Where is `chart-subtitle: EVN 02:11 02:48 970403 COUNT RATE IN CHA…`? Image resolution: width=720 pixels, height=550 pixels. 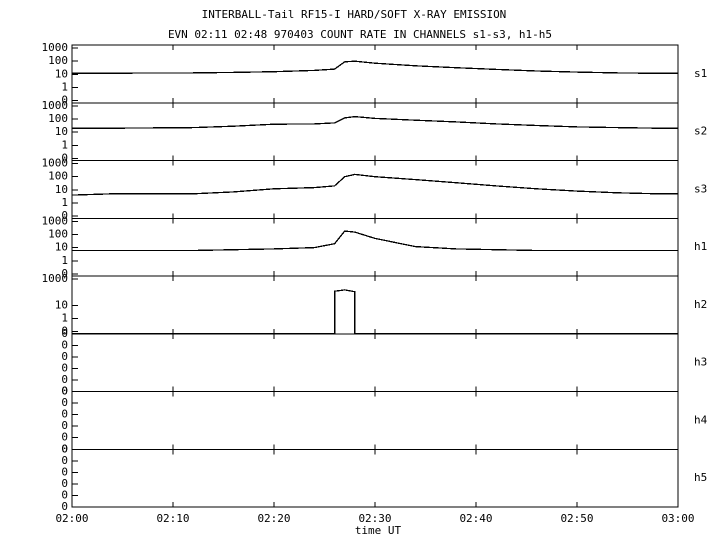
chart-subtitle: EVN 02:11 02:48 970403 COUNT RATE IN CHA… is located at coordinates (360, 34).